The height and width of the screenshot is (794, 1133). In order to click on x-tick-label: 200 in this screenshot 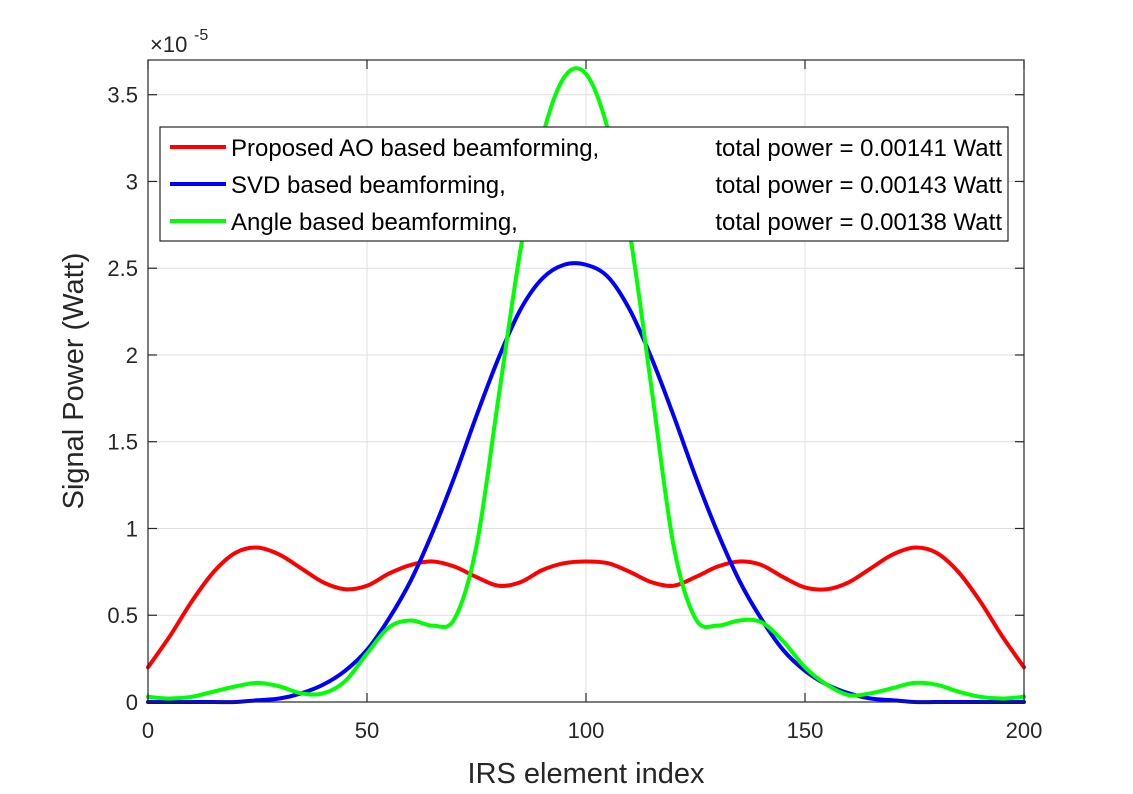, I will do `click(1024, 730)`.